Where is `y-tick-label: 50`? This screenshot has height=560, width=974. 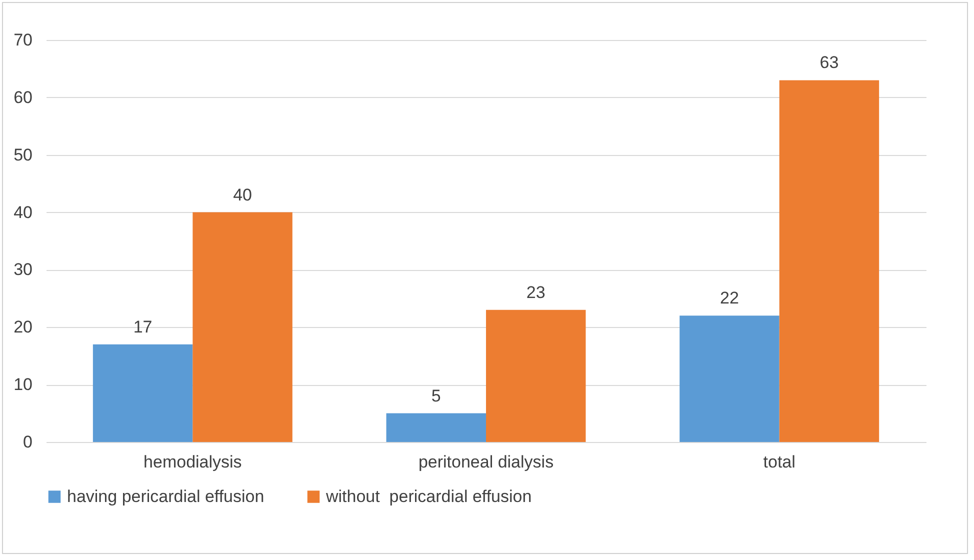 y-tick-label: 50 is located at coordinates (23, 154).